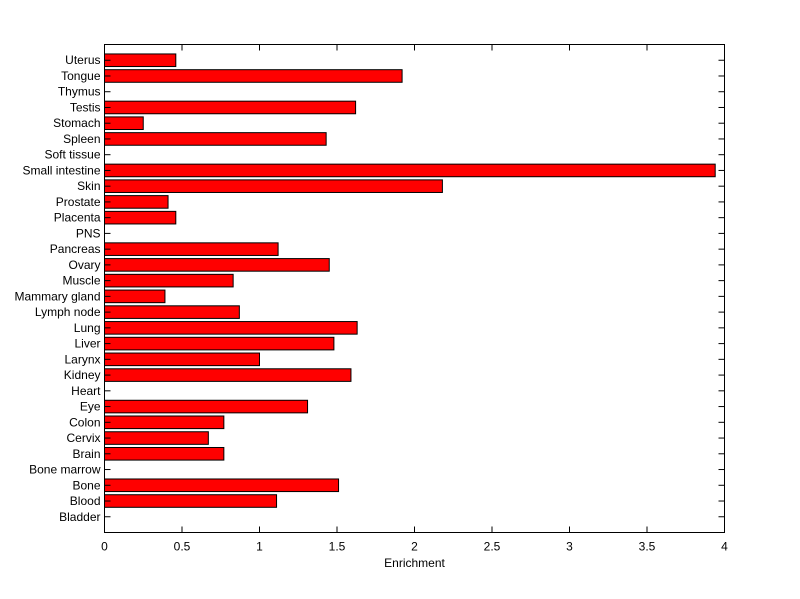 The width and height of the screenshot is (800, 599). What do you see at coordinates (84, 265) in the screenshot?
I see `y-tick-label: Ovary` at bounding box center [84, 265].